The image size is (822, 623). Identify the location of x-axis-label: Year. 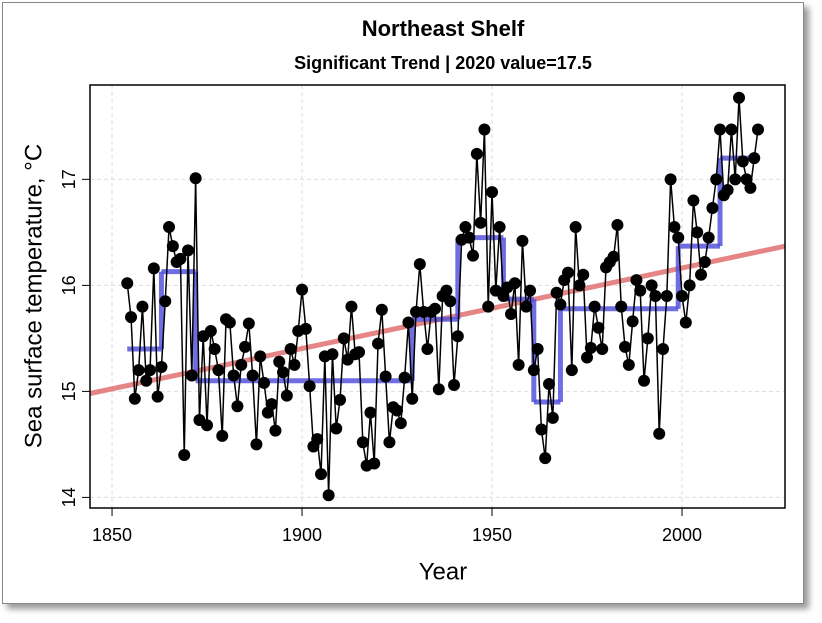
(443, 571).